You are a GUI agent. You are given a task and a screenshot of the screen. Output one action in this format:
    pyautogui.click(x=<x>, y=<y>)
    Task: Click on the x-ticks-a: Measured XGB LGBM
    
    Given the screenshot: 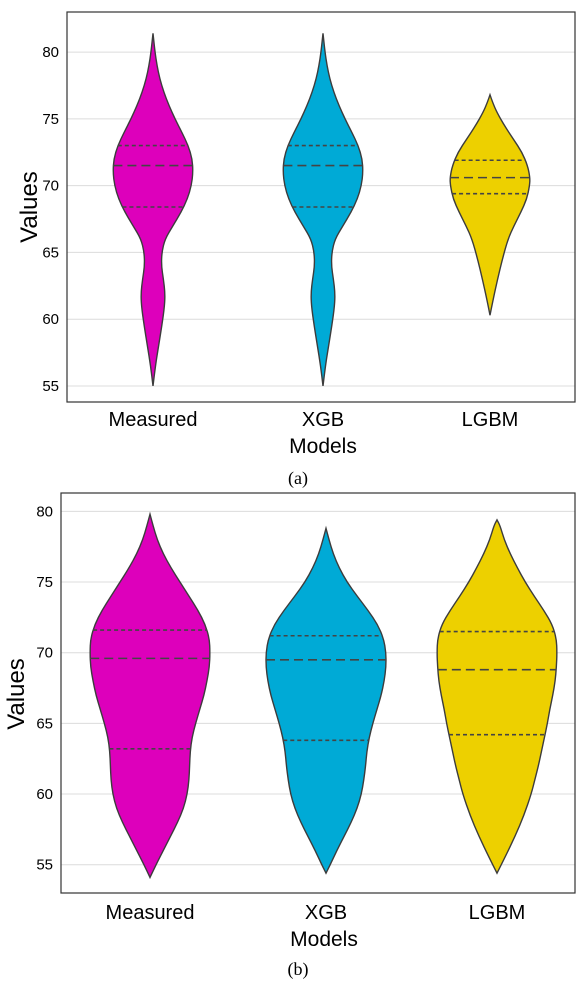 What is the action you would take?
    pyautogui.click(x=314, y=420)
    